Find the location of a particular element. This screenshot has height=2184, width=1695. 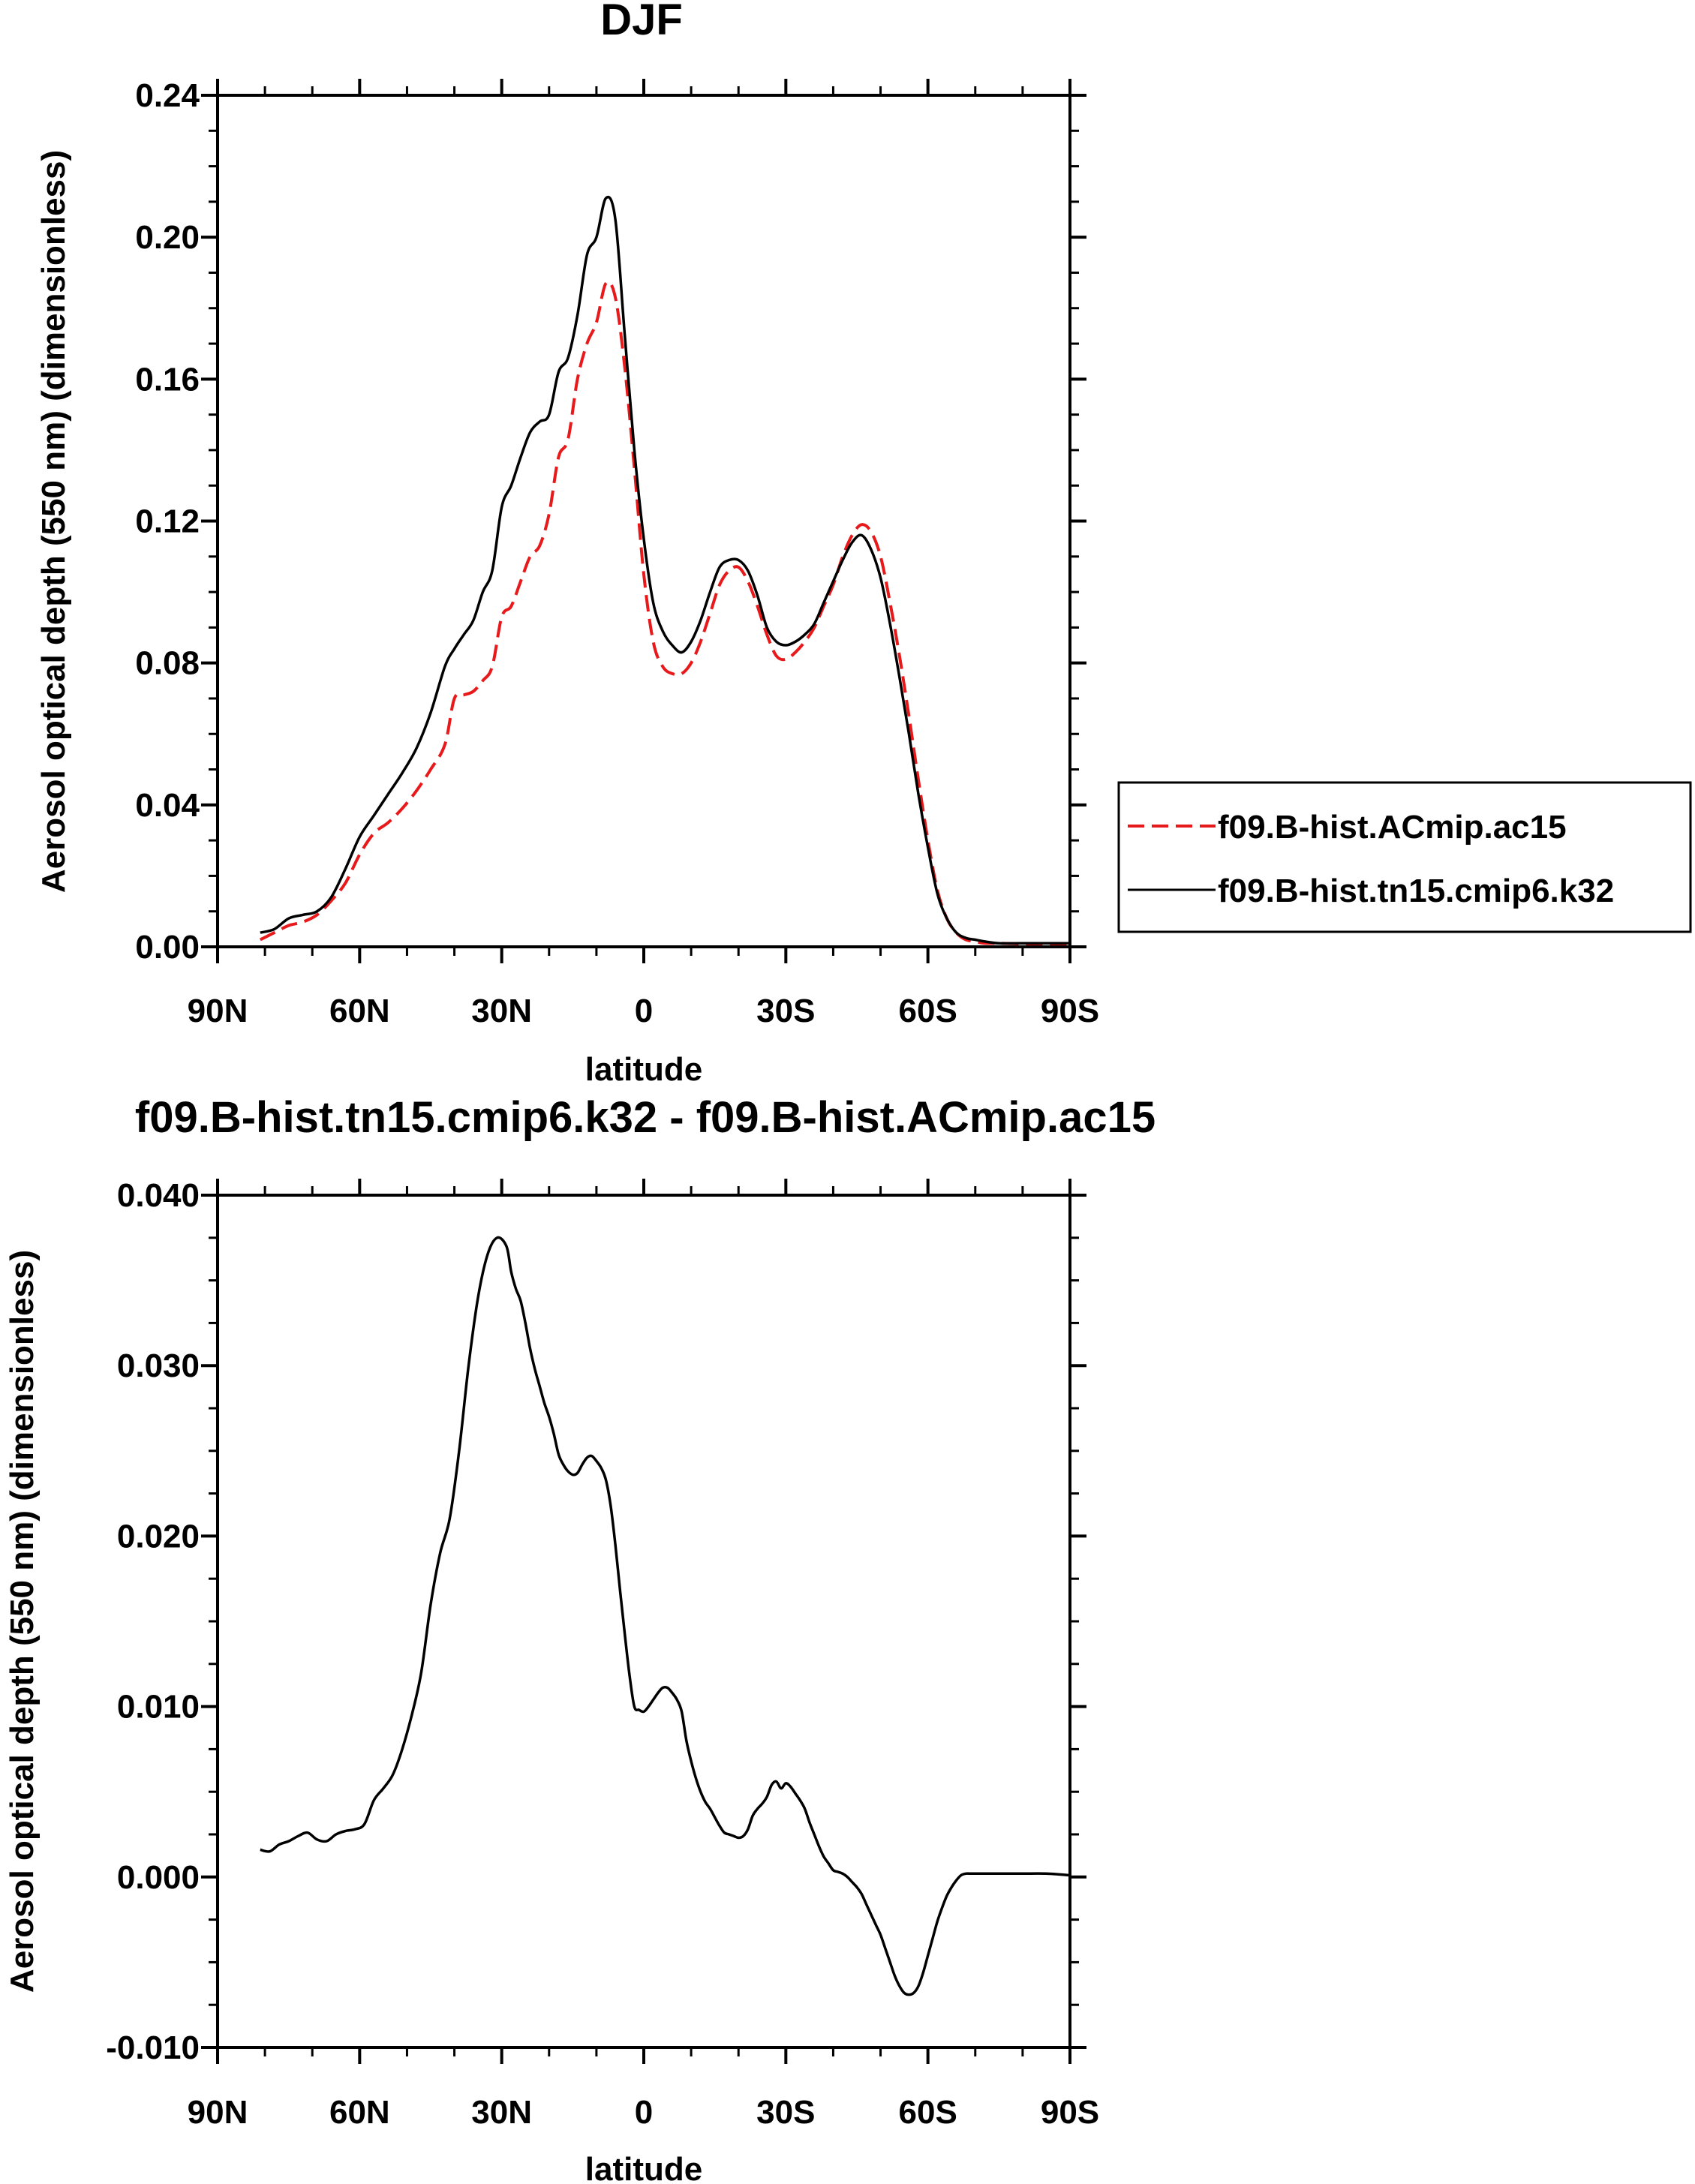

y-tick-label: 0.24 is located at coordinates (167, 95).